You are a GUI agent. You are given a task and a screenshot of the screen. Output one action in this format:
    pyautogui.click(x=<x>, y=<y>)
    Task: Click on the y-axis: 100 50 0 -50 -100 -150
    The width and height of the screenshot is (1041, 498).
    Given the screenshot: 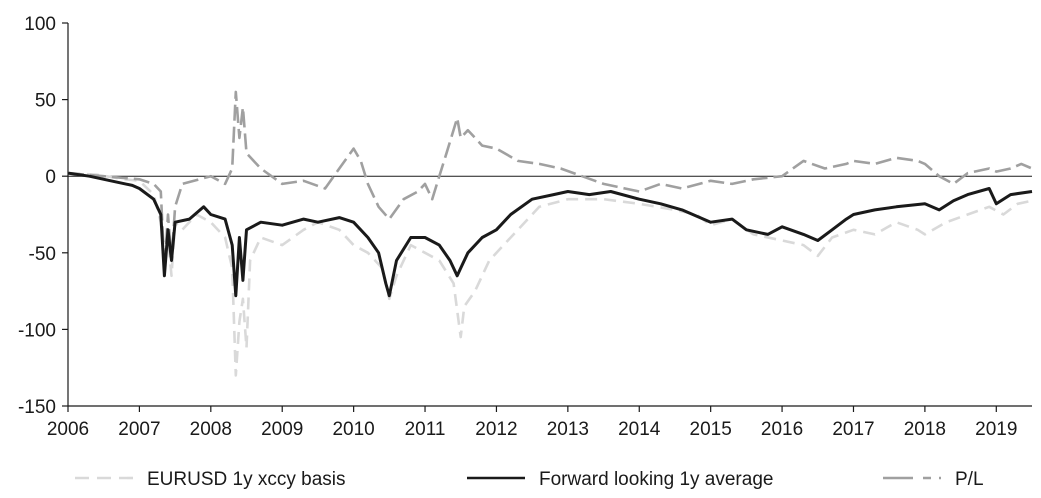 What is the action you would take?
    pyautogui.click(x=43, y=216)
    